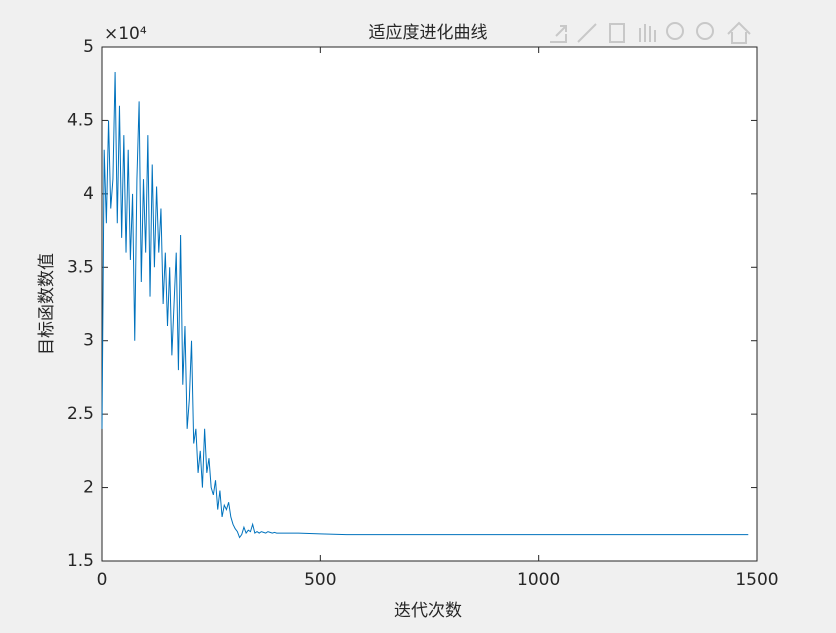 This screenshot has height=633, width=836. I want to click on brush-icon, so click(587, 33).